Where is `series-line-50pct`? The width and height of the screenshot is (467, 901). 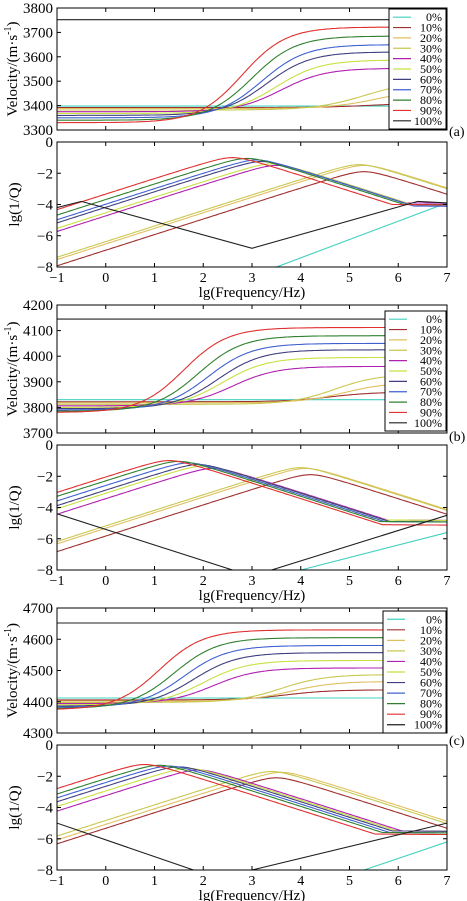 series-line-50pct is located at coordinates (252, 799).